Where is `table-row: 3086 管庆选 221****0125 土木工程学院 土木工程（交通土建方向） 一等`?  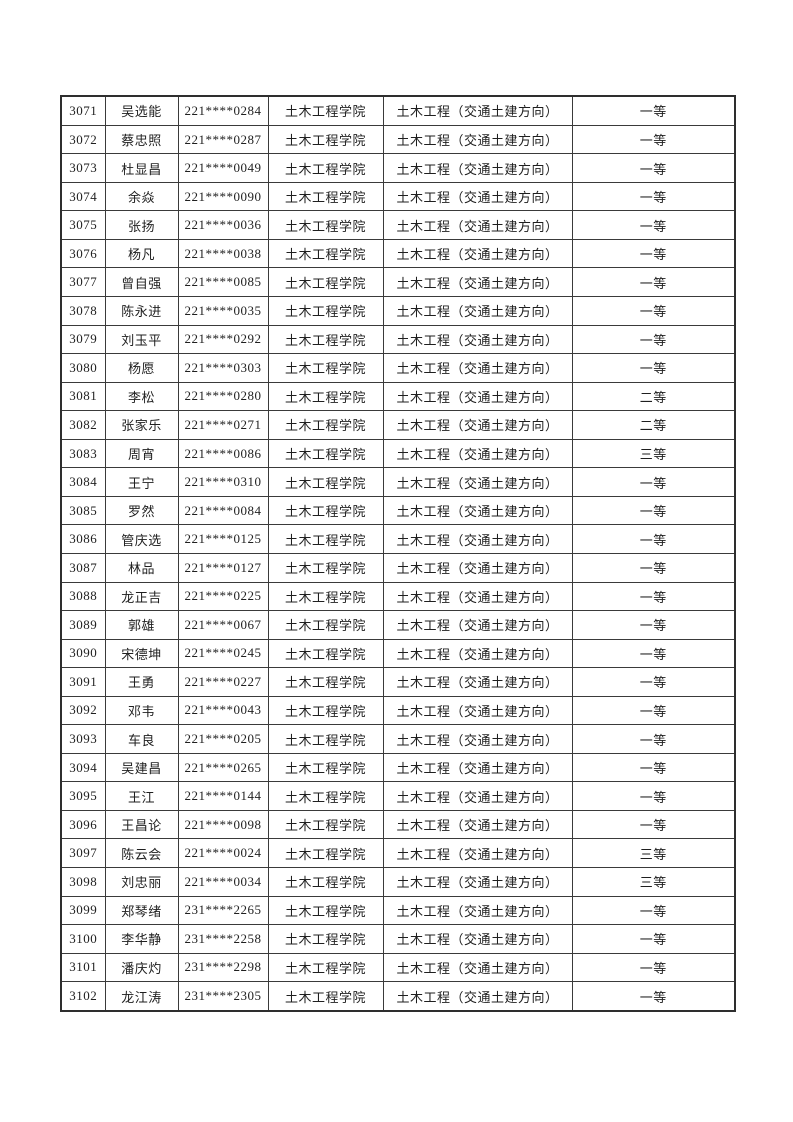 table-row: 3086 管庆选 221****0125 土木工程学院 土木工程（交通土建方向） 一等 is located at coordinates (398, 539).